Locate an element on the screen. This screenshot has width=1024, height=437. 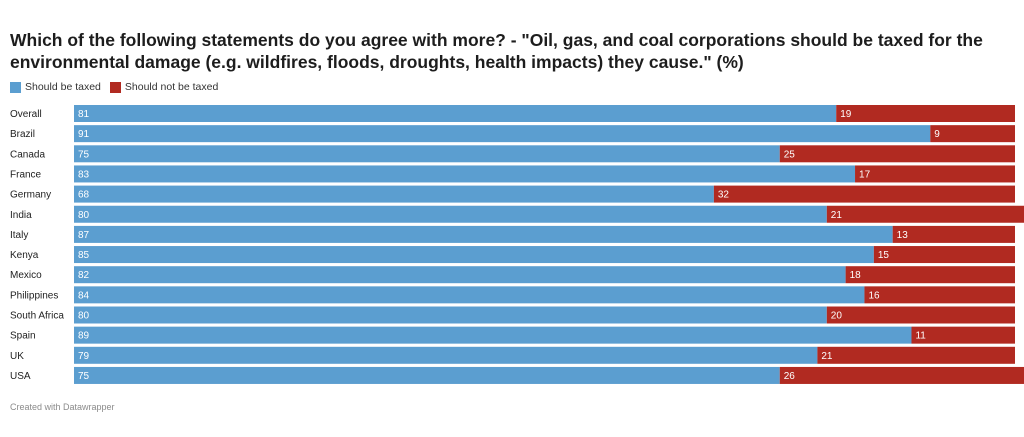
value-label-should-be-taxed-kenya: 85 is located at coordinates (84, 255).